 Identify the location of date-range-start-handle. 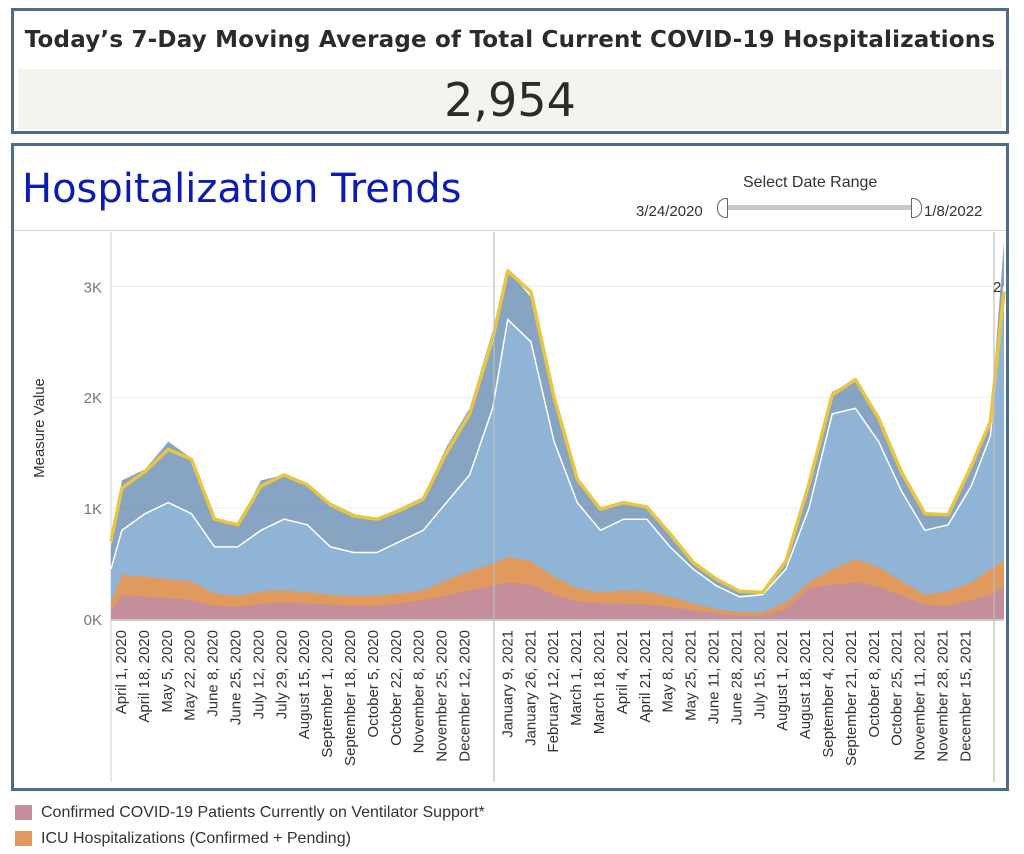
(722, 208).